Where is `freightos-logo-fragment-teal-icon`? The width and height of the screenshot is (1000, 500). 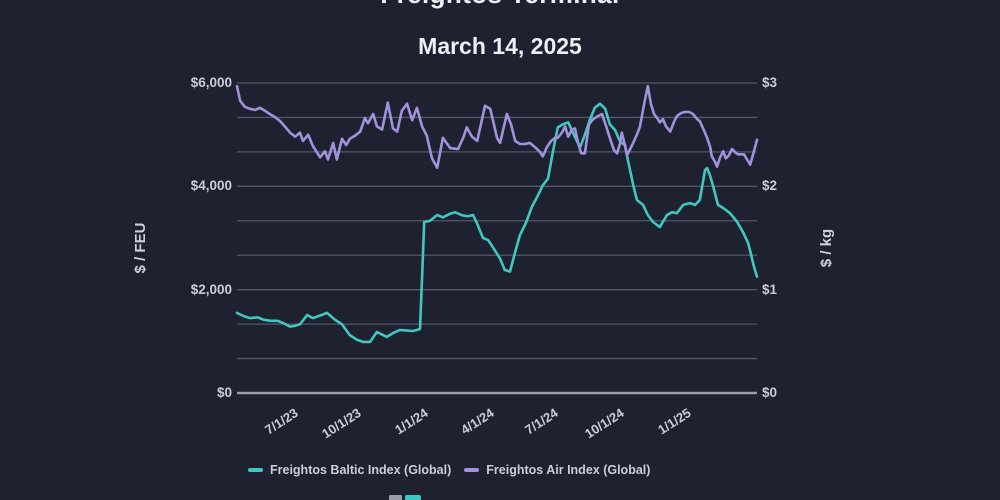
freightos-logo-fragment-teal-icon is located at coordinates (413, 497).